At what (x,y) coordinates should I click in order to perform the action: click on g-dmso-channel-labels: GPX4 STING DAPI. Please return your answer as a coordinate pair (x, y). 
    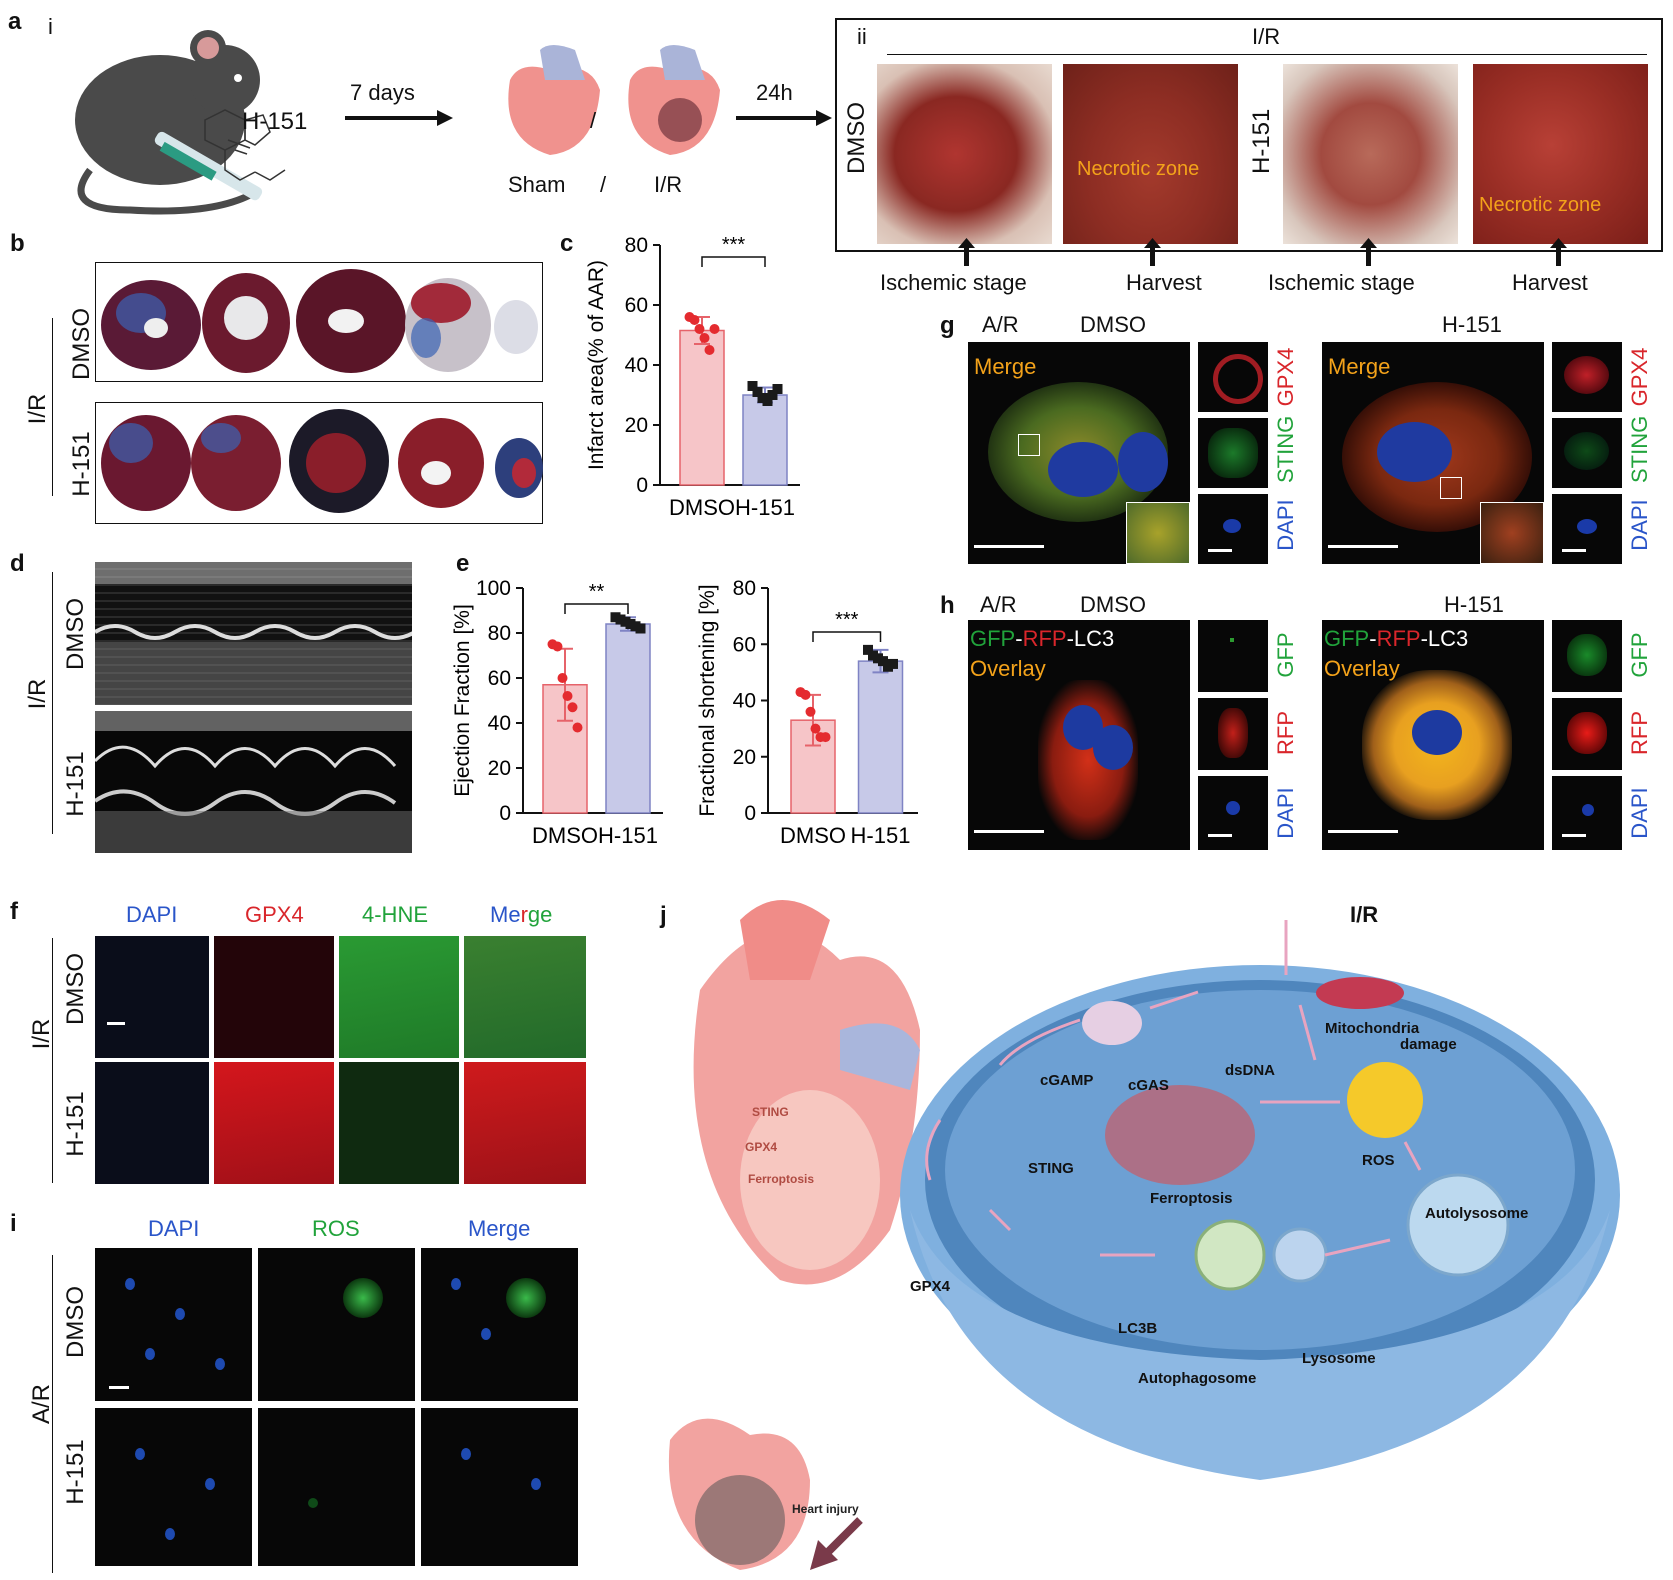
    Looking at the image, I should click on (1285, 453).